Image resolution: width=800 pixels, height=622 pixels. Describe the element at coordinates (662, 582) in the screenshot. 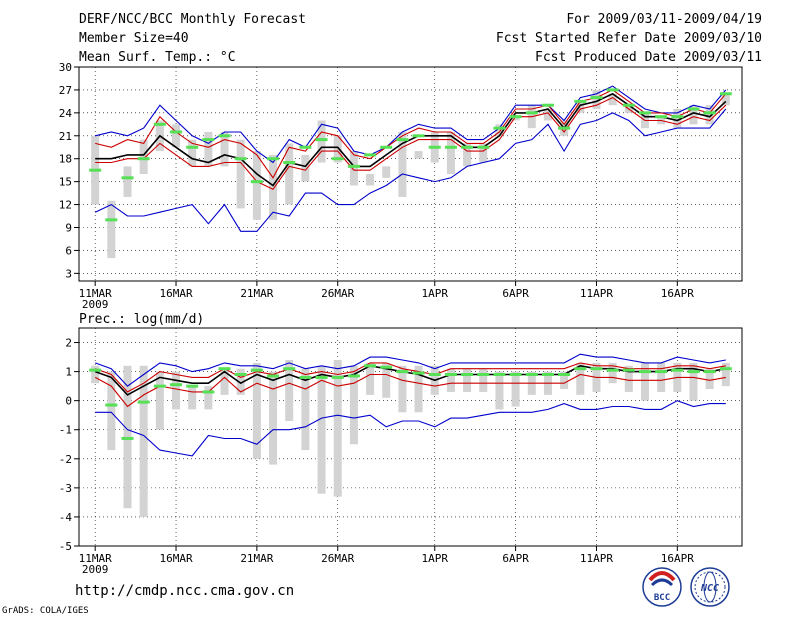

I see `bcc-logo-swirl-blue-icon` at that location.